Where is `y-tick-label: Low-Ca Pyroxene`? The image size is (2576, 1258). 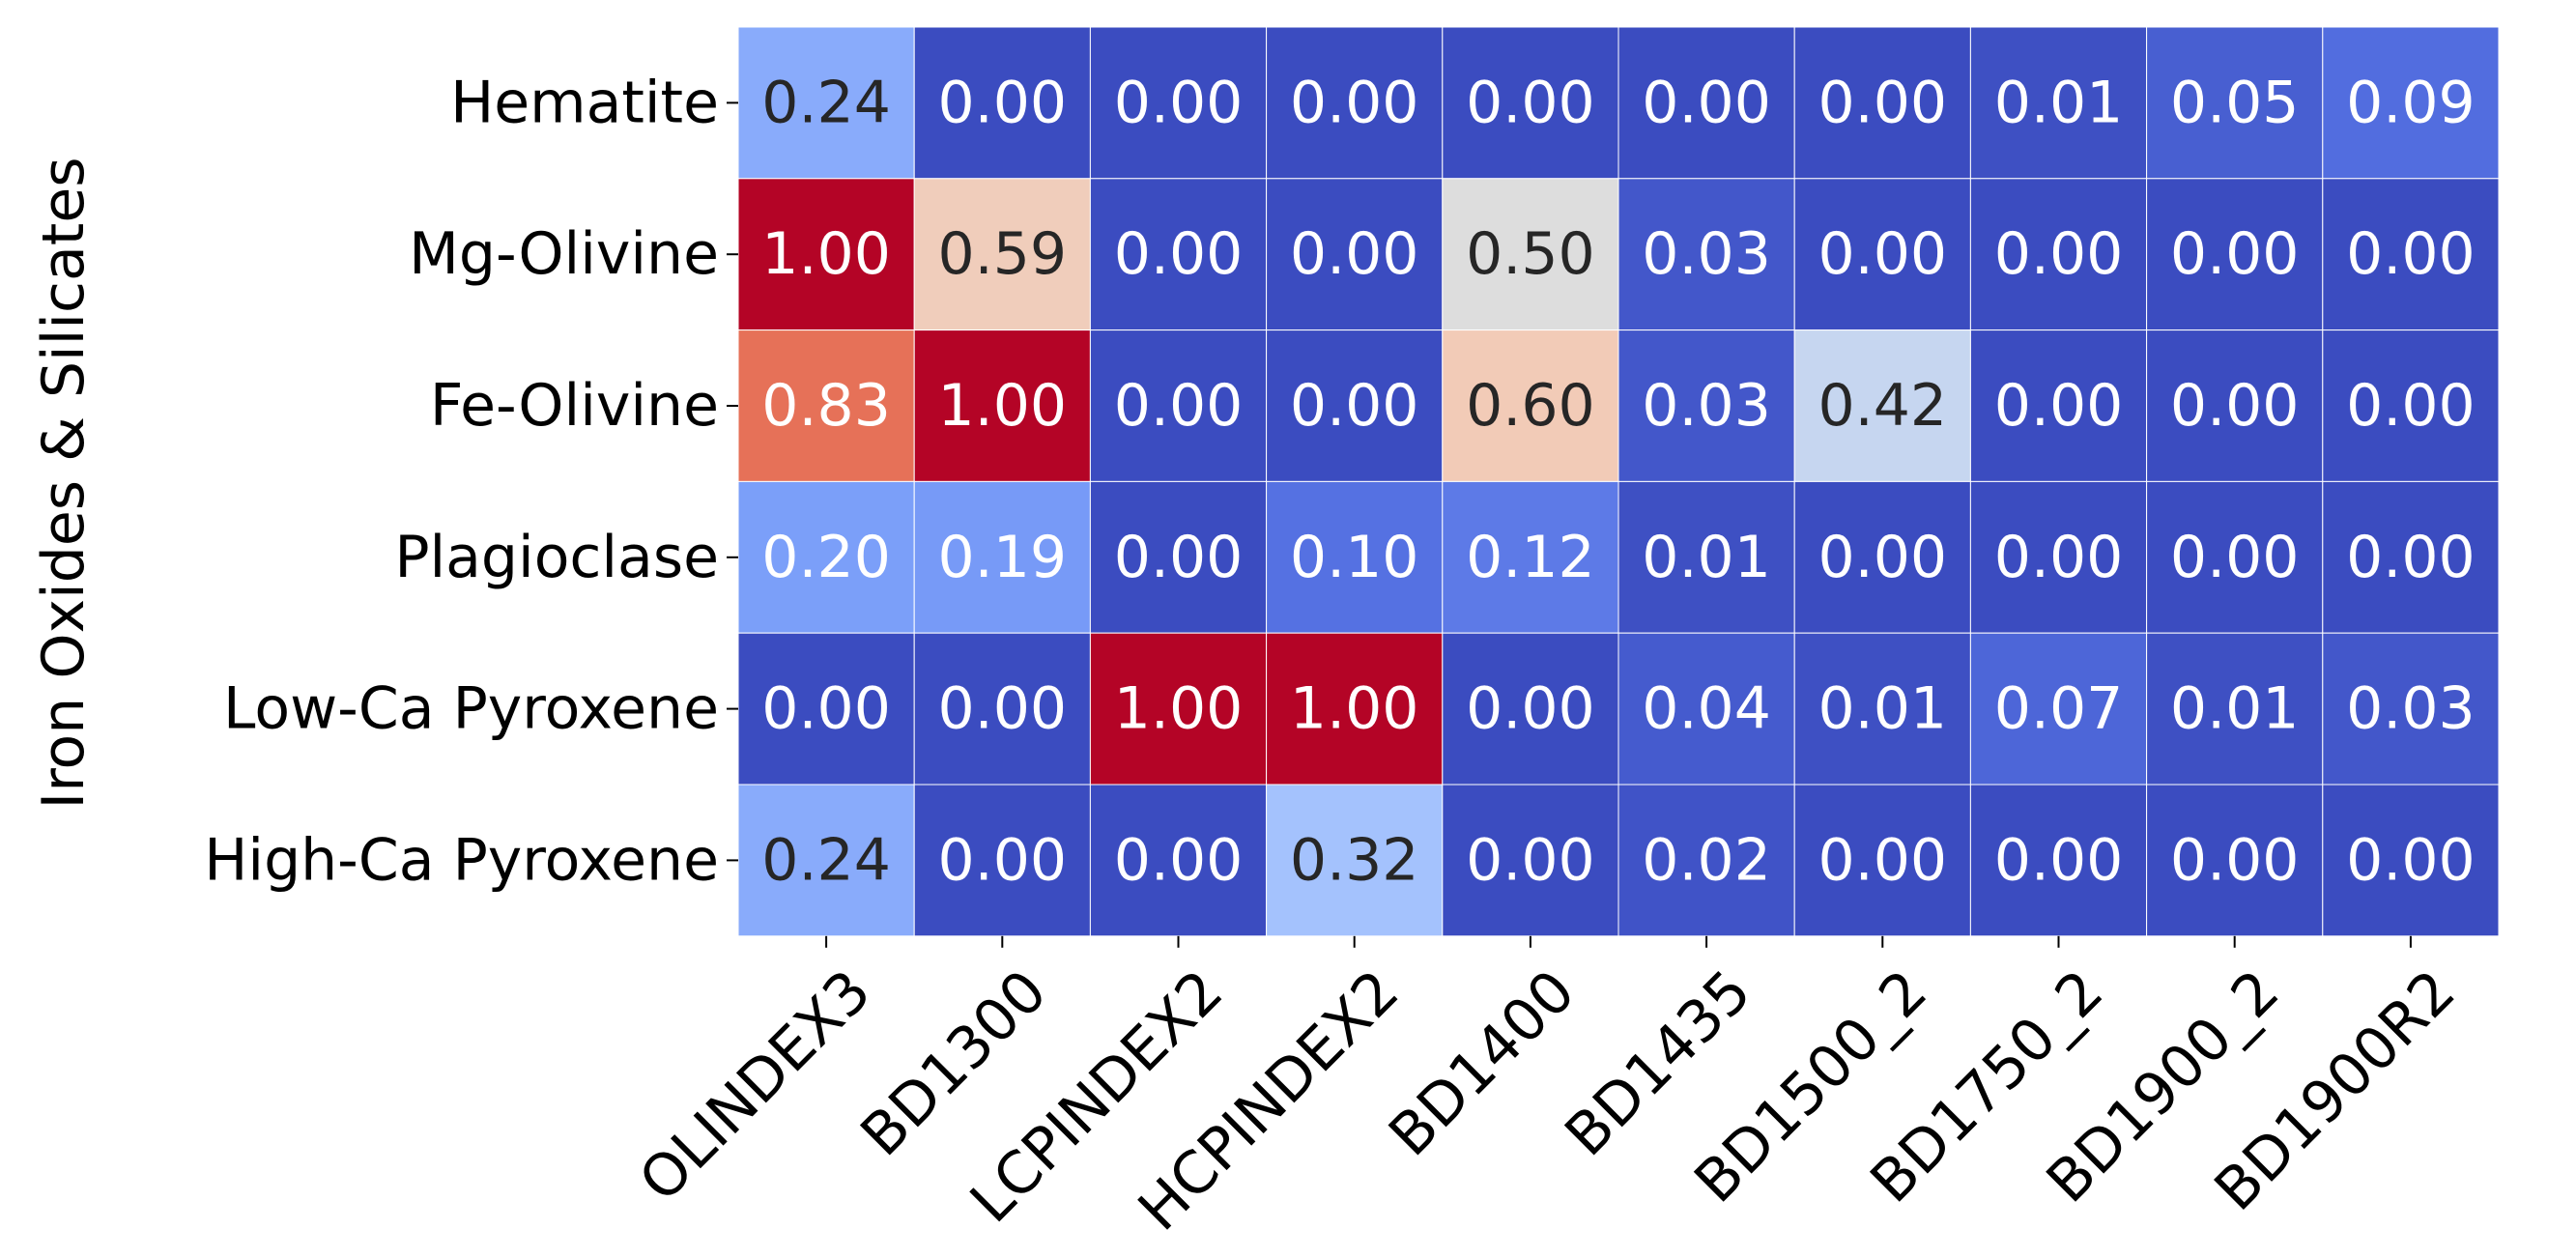 y-tick-label: Low-Ca Pyroxene is located at coordinates (471, 709).